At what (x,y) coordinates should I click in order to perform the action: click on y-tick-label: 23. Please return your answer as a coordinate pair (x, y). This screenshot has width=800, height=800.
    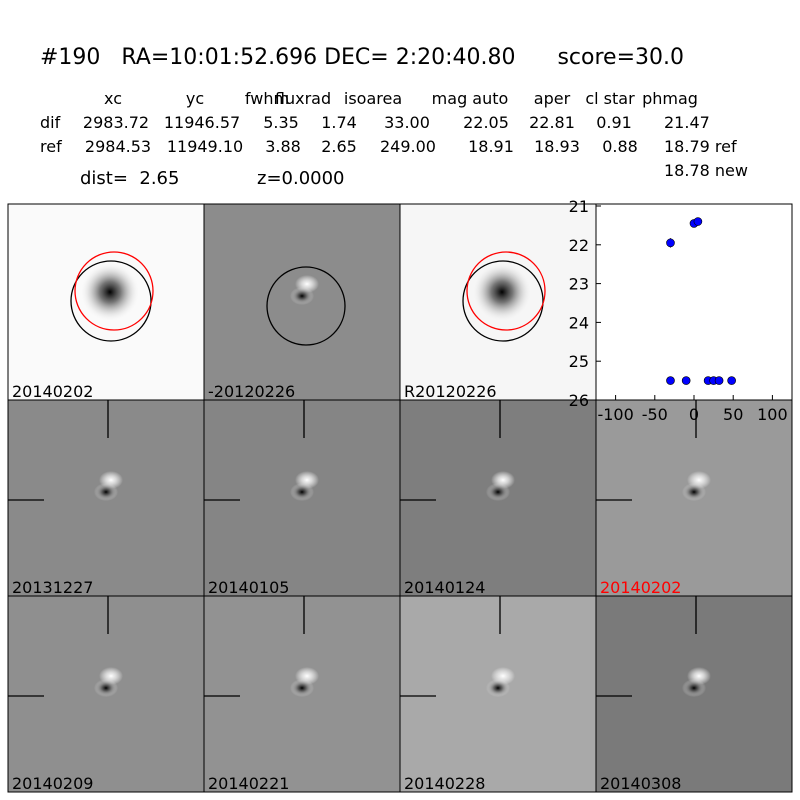
    Looking at the image, I should click on (579, 284).